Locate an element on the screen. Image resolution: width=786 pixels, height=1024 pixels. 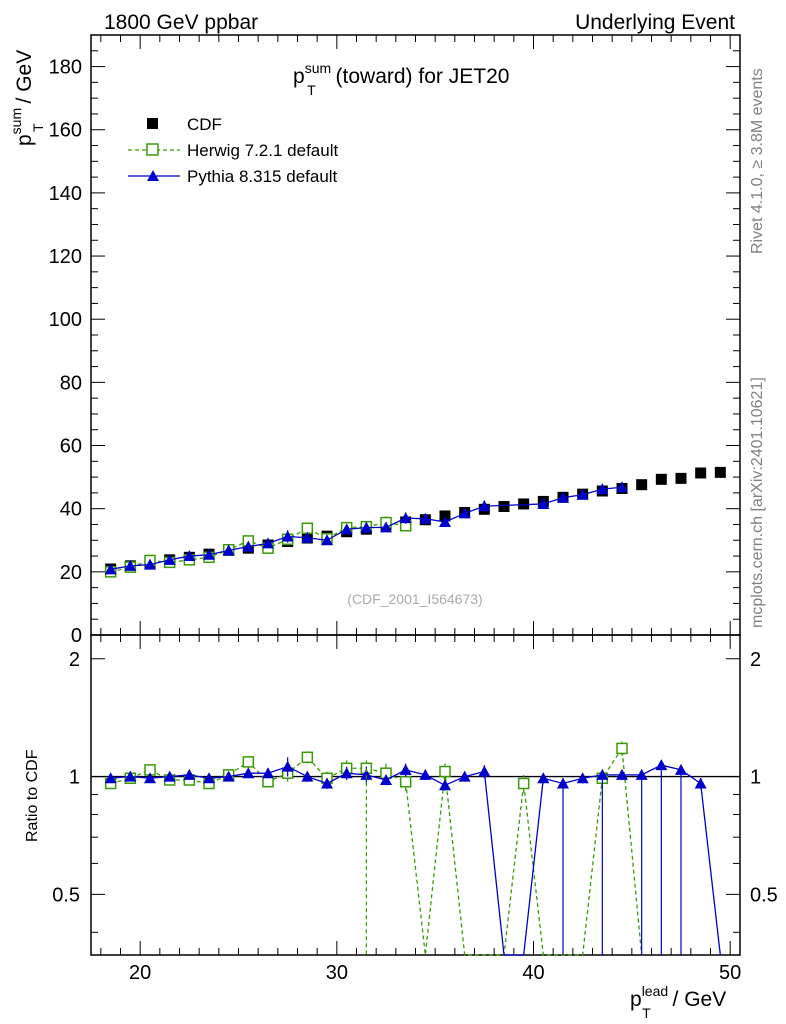
header-left: 1800 GeV ppbar is located at coordinates (181, 22).